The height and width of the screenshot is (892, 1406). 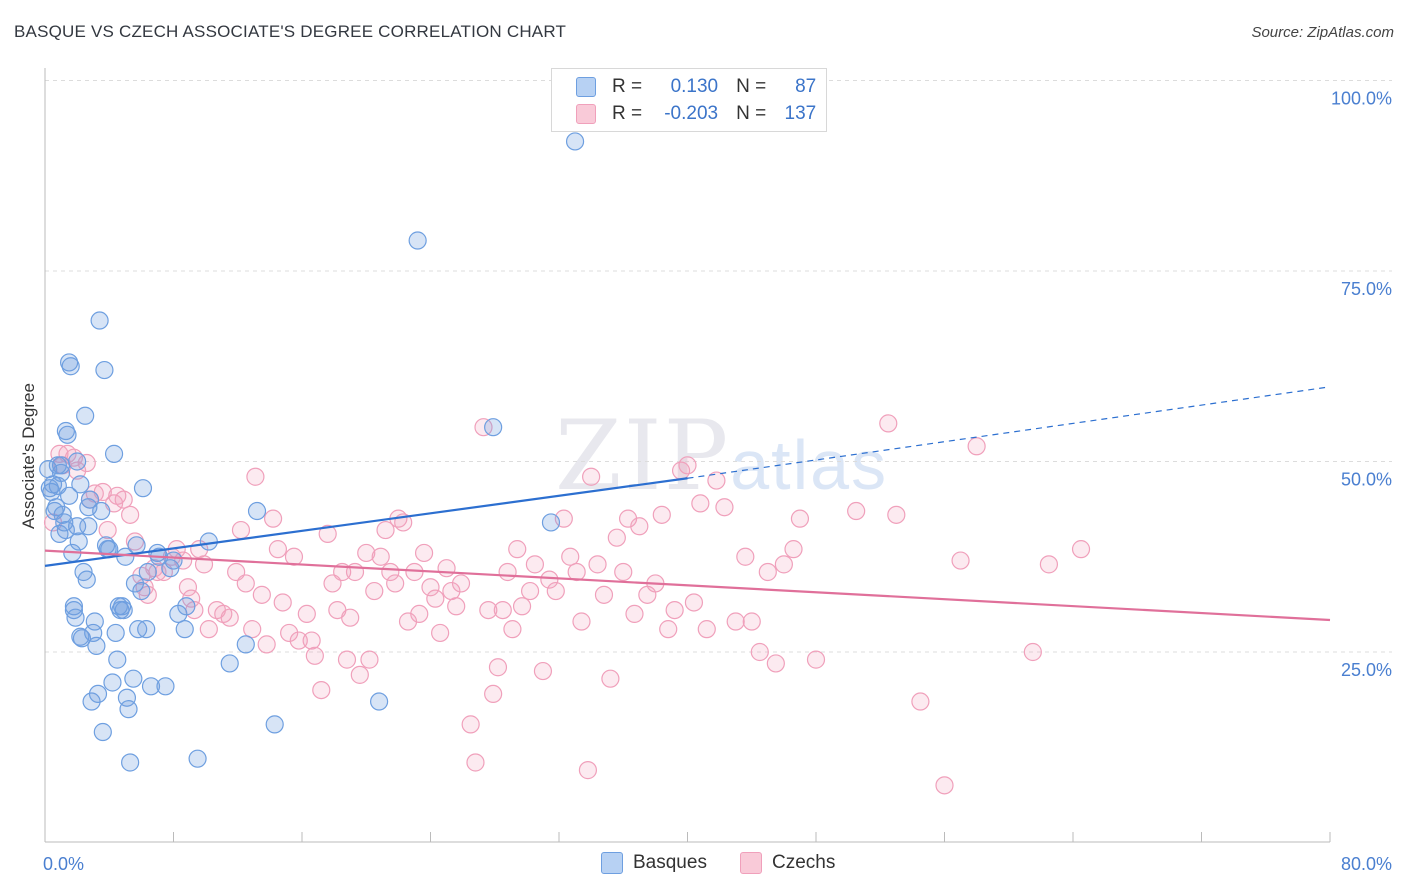 What do you see at coordinates (366, 522) in the screenshot?
I see `basque-trend-line` at bounding box center [366, 522].